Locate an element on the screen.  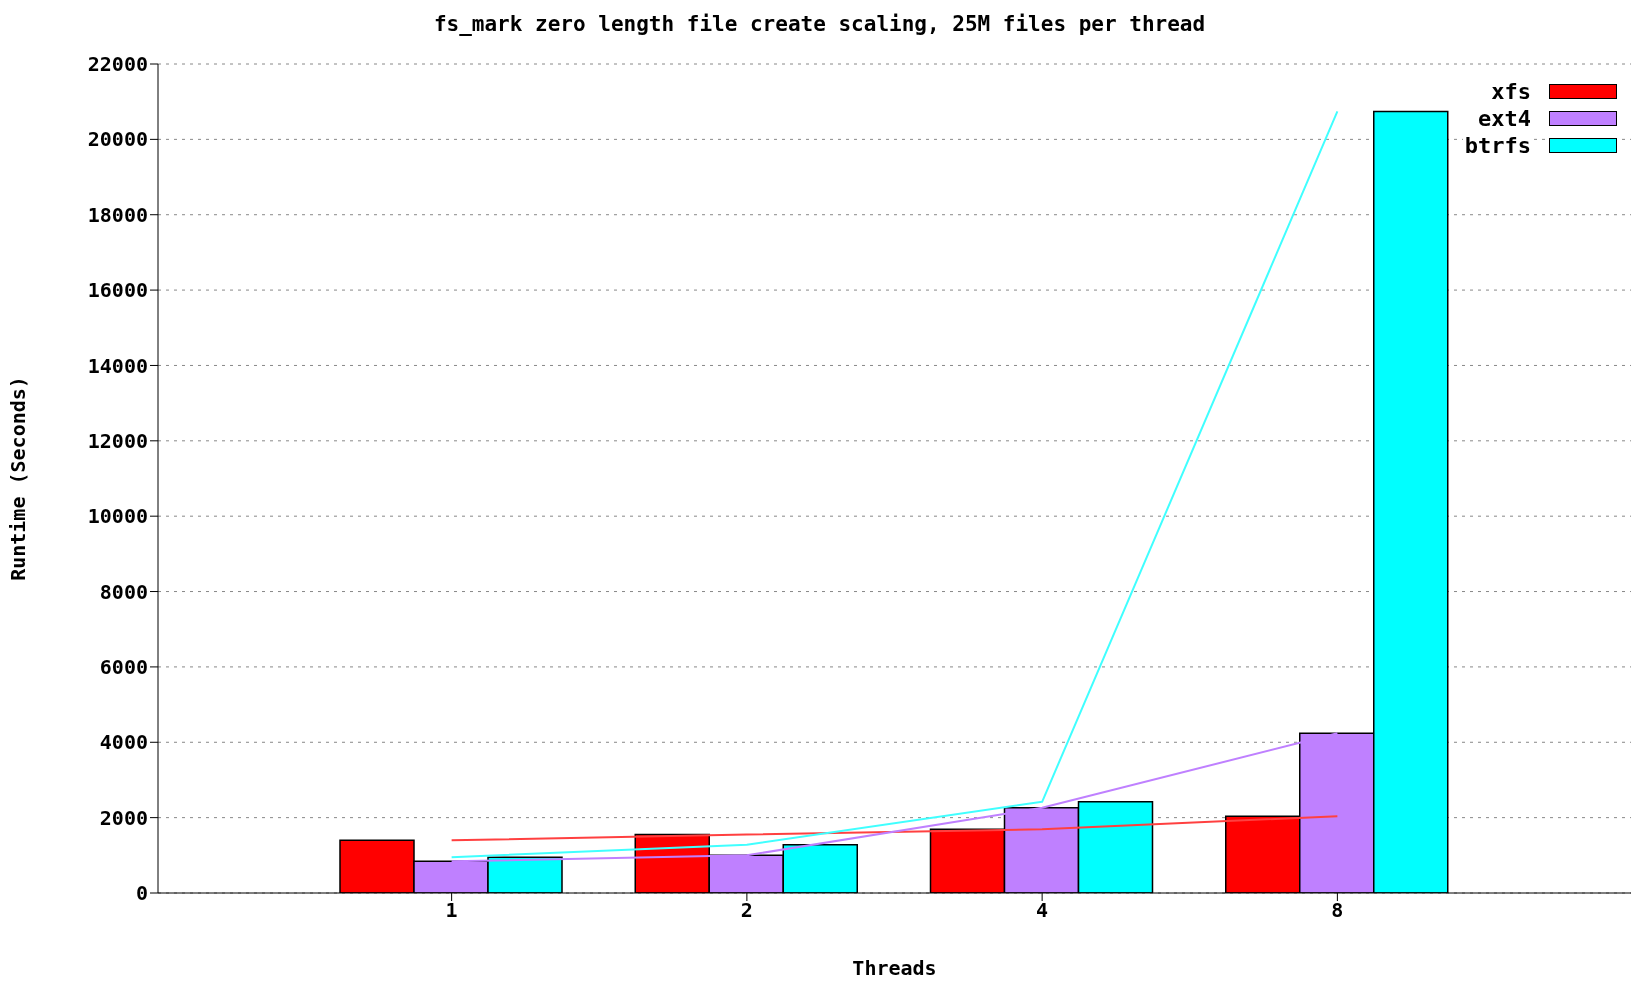
y-tick-label: 14000 is located at coordinates (117, 365).